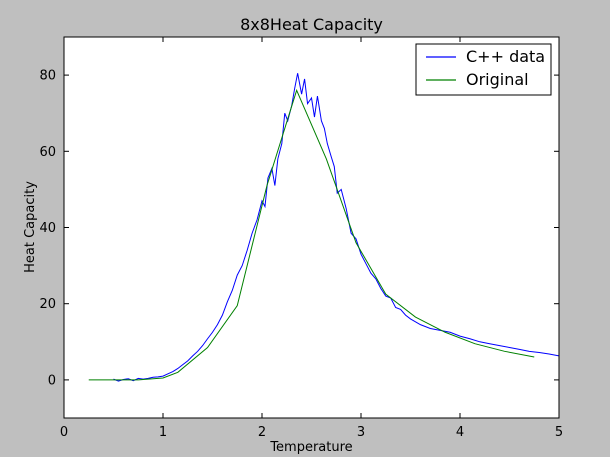 The height and width of the screenshot is (457, 610). What do you see at coordinates (47, 152) in the screenshot?
I see `y-tick-label-3: 60` at bounding box center [47, 152].